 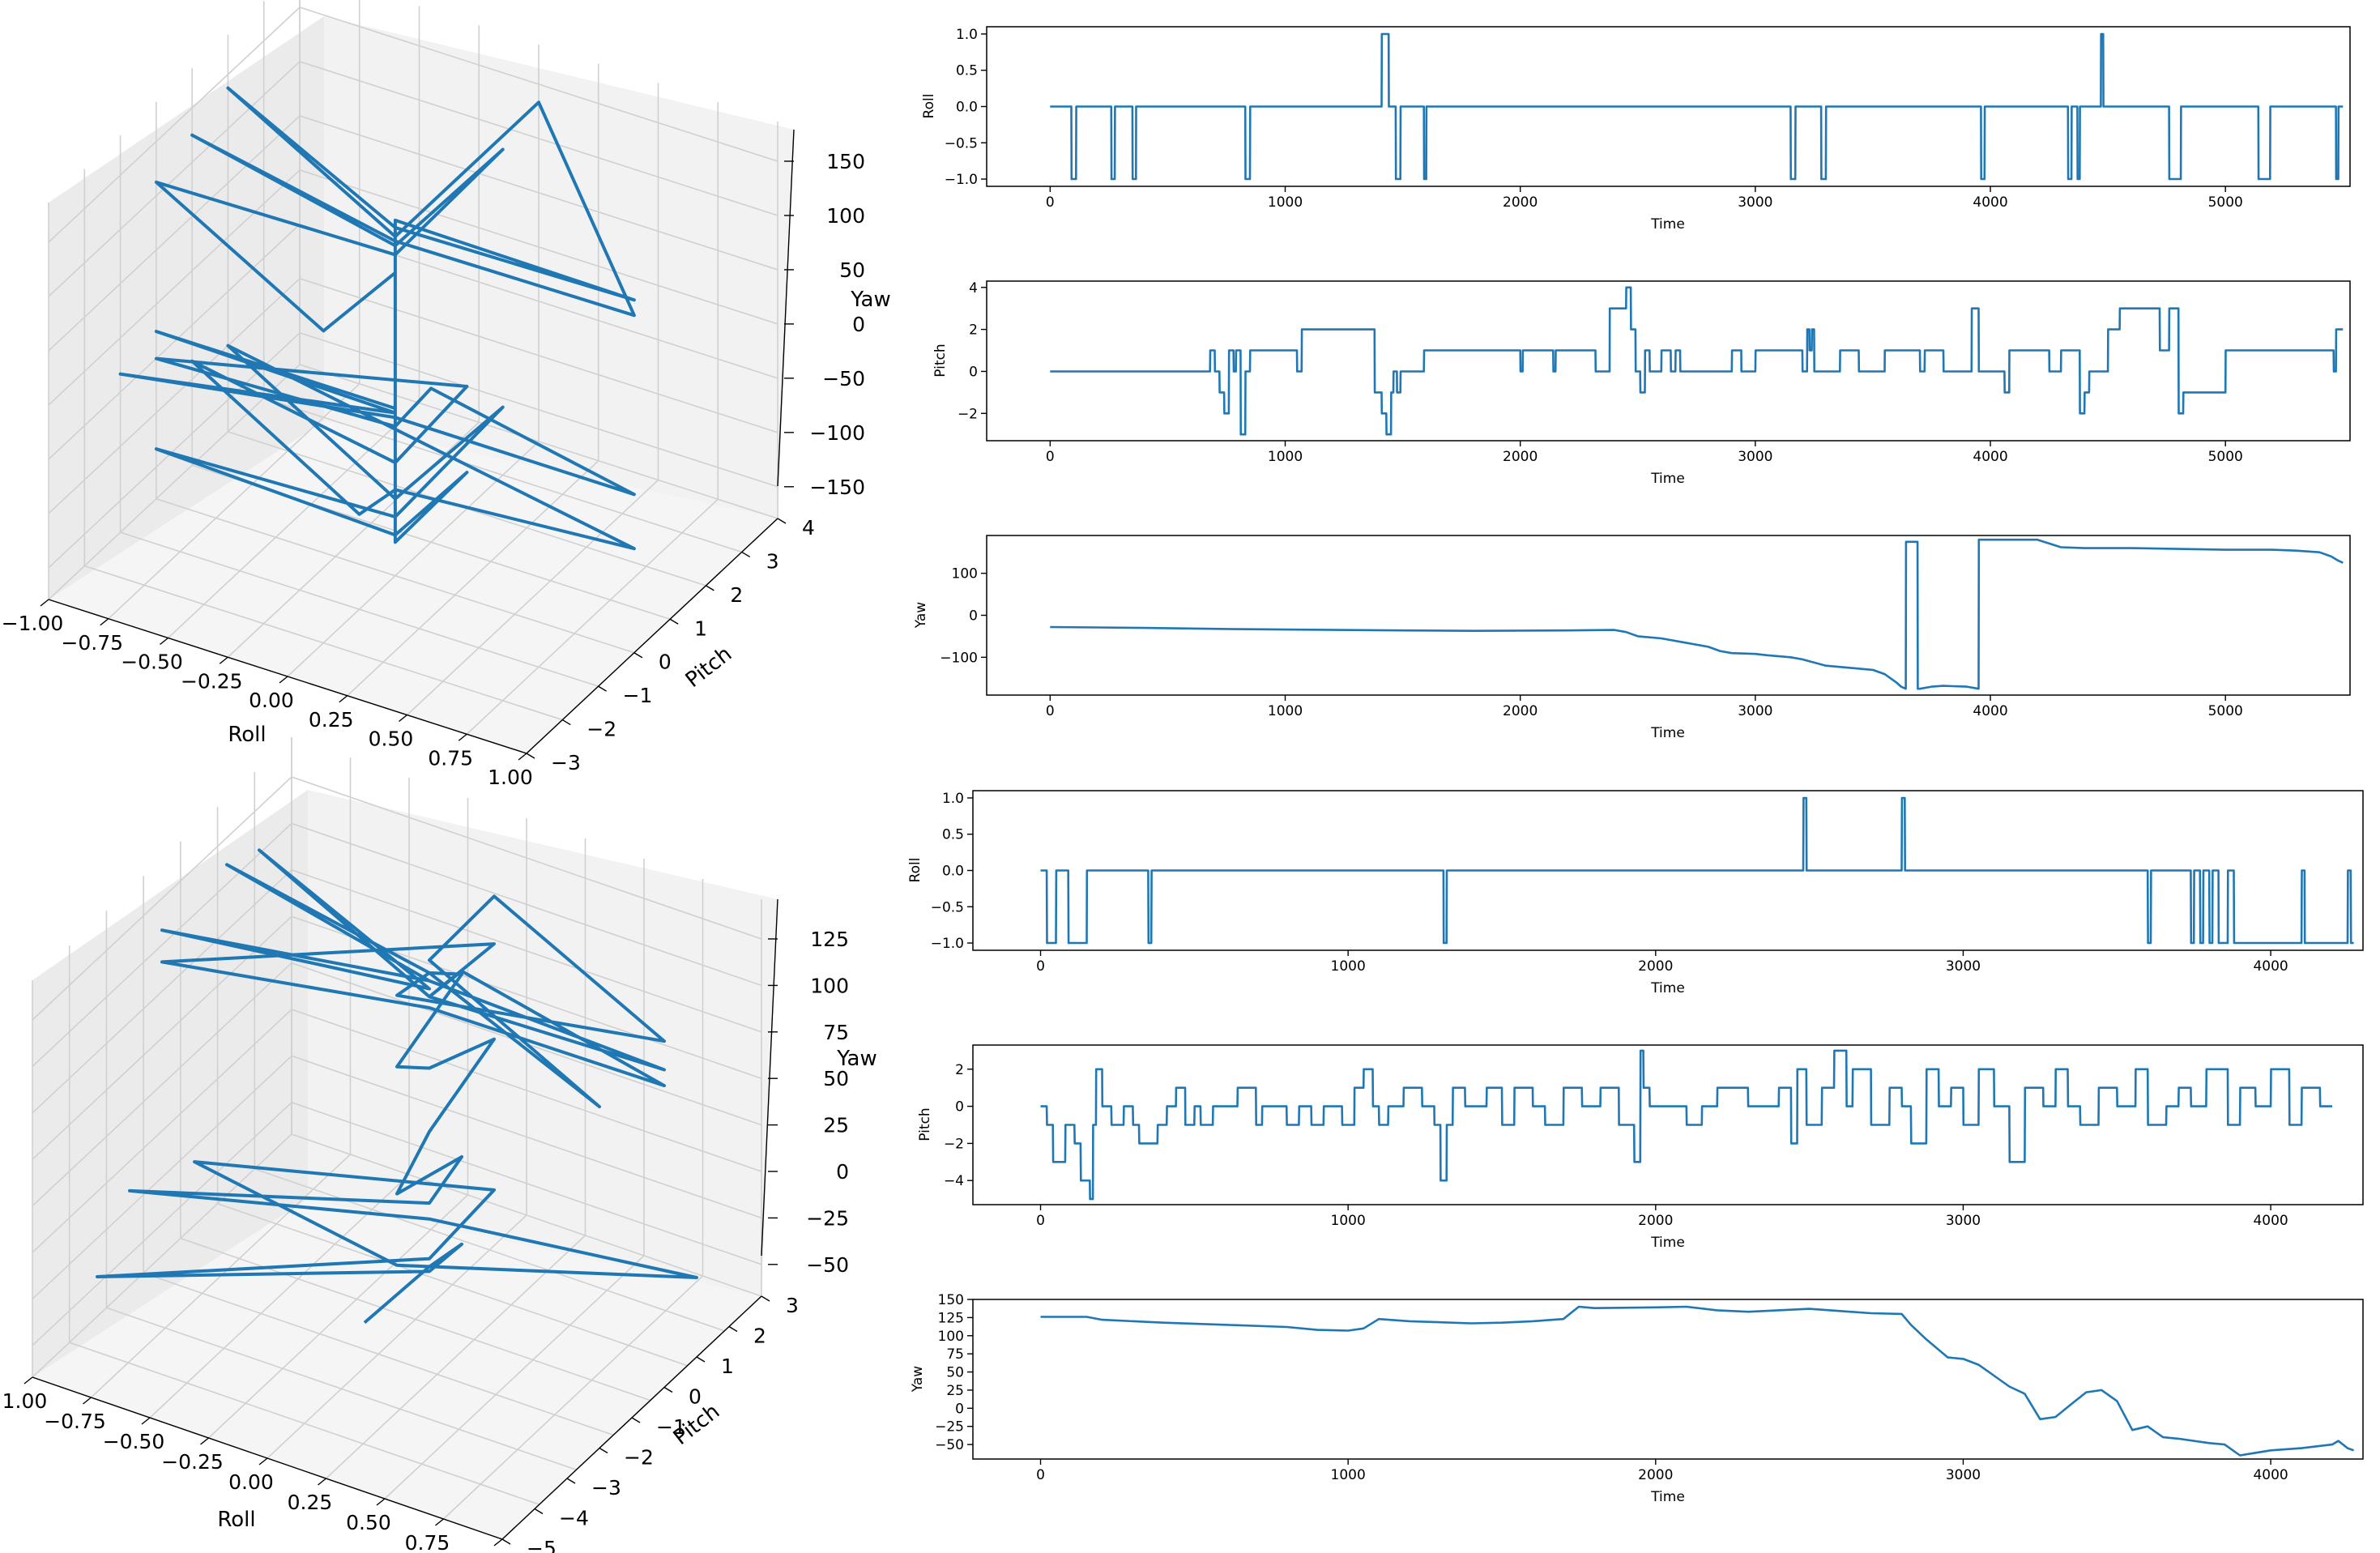 What do you see at coordinates (967, 71) in the screenshot?
I see `y-tick-label: 0.5` at bounding box center [967, 71].